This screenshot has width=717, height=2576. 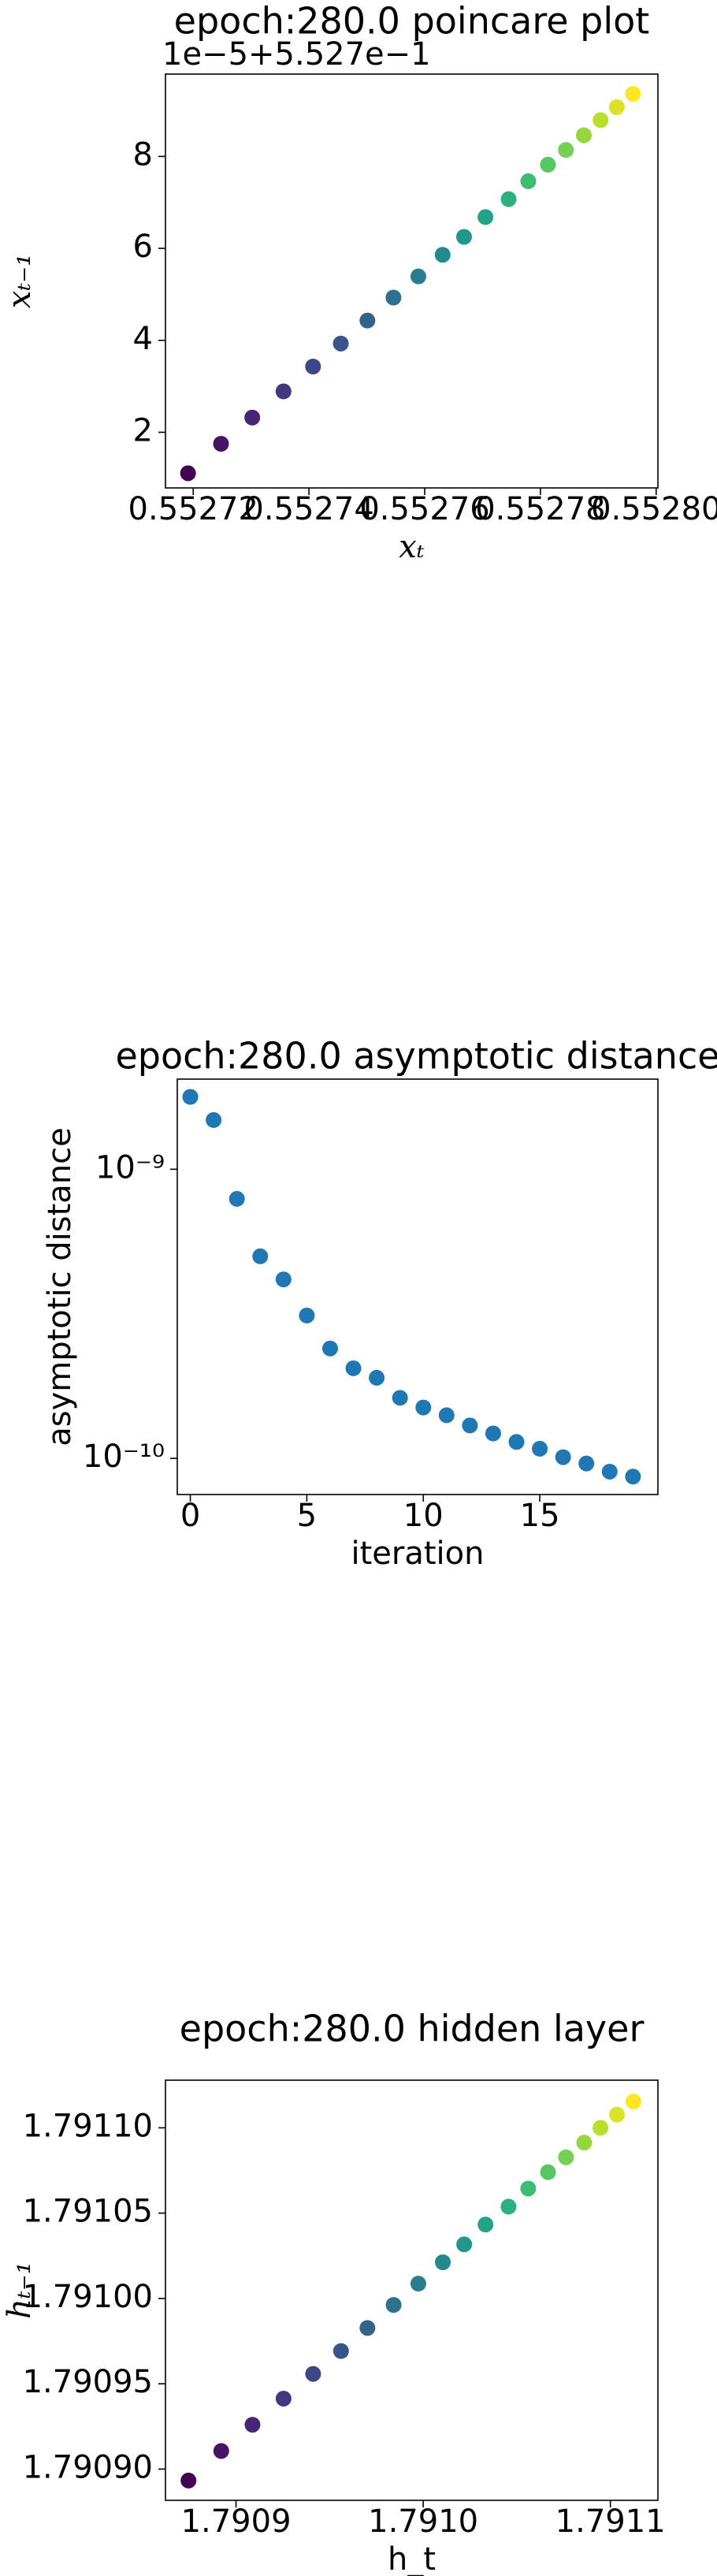 I want to click on x-tick-label: 1.7911, so click(x=610, y=2521).